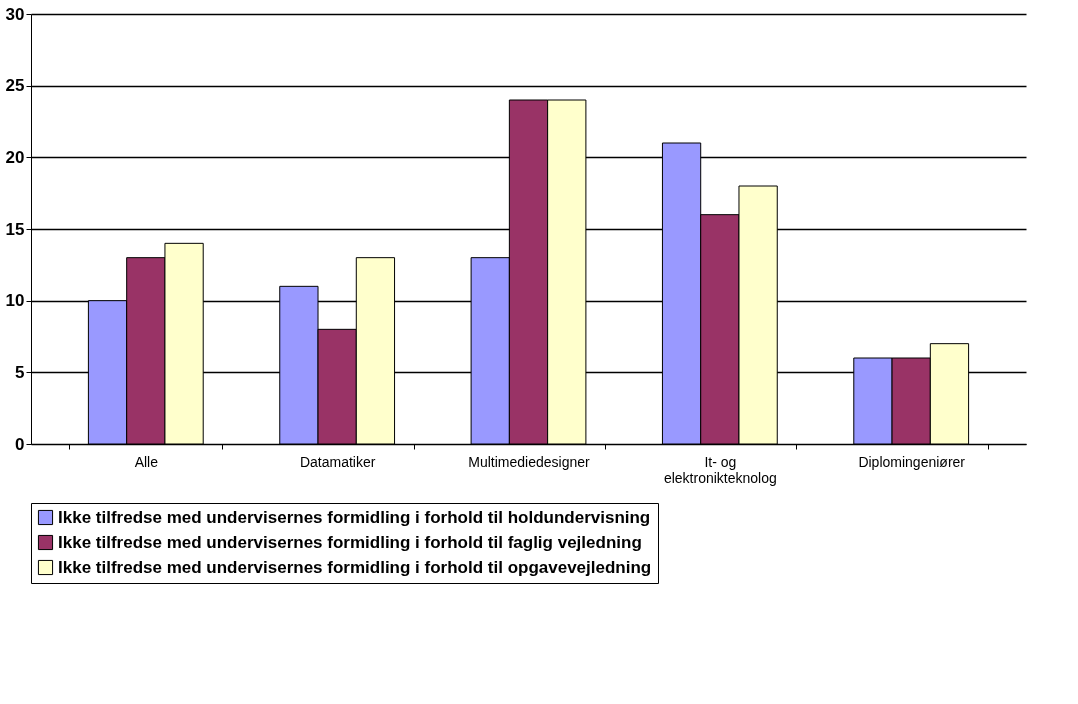 The image size is (1078, 704). I want to click on y-tick-label: 20, so click(15, 157).